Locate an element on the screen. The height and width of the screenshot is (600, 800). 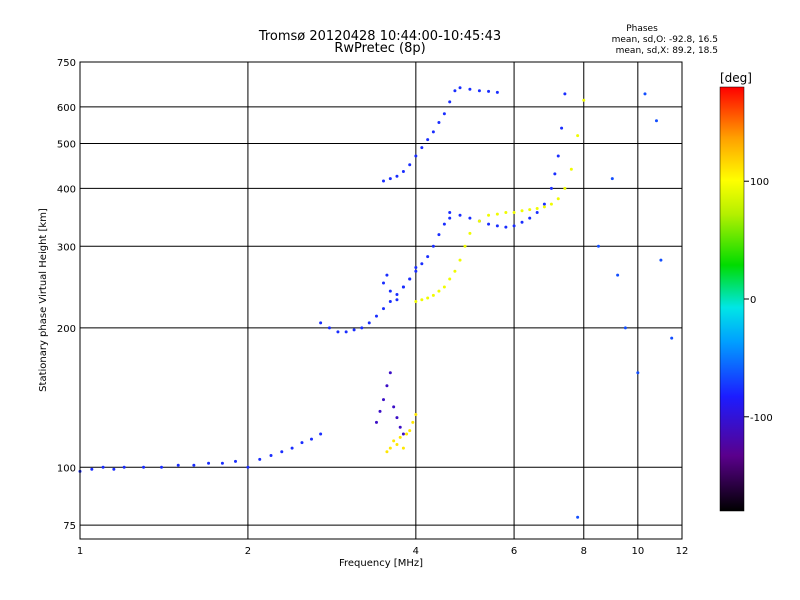
y-tick-labels: 75 100 200 300 400 500 600 750 is located at coordinates (66, 295).